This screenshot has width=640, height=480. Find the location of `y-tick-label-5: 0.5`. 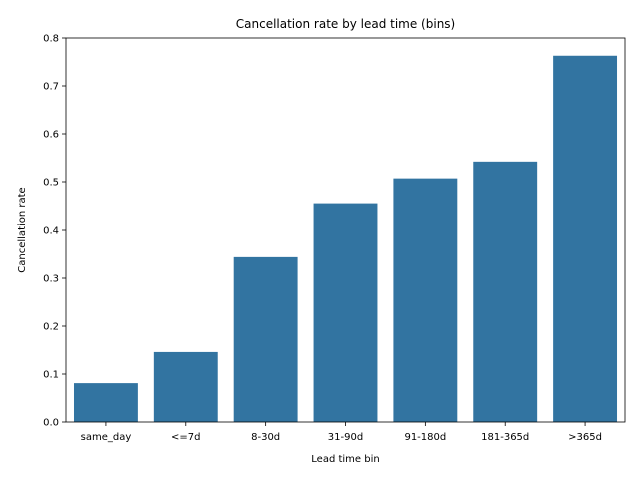

y-tick-label-5: 0.5 is located at coordinates (51, 183).